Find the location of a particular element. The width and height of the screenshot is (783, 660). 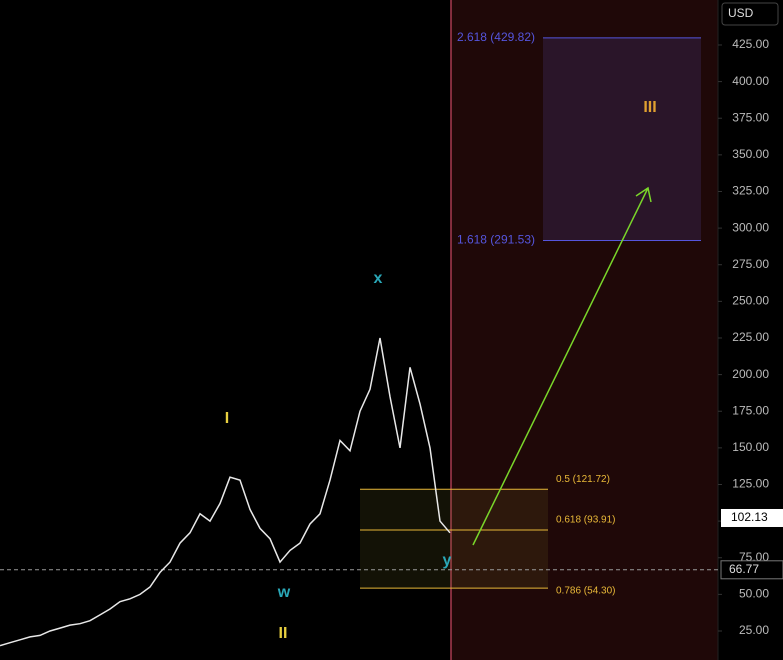

wave-label: I is located at coordinates (227, 418).